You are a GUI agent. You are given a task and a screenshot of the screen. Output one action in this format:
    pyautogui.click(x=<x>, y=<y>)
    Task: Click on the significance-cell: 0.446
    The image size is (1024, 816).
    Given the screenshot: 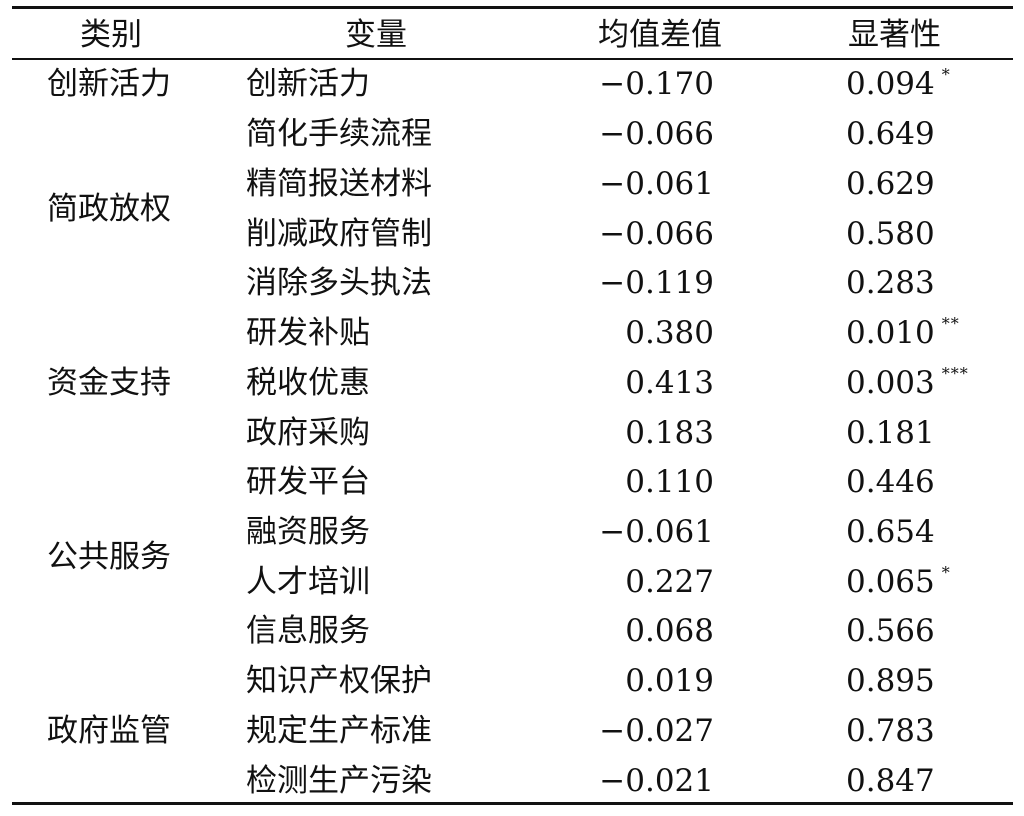 What is the action you would take?
    pyautogui.click(x=894, y=482)
    